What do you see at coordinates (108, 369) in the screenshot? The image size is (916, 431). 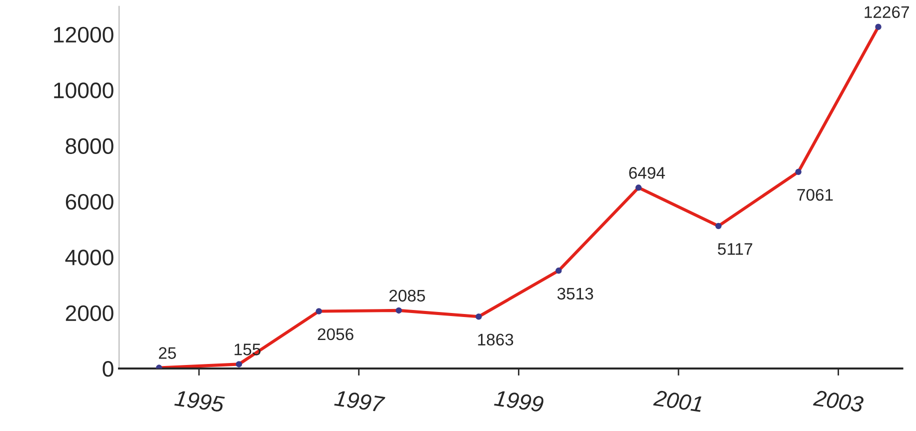 I see `y-tick-label: 0` at bounding box center [108, 369].